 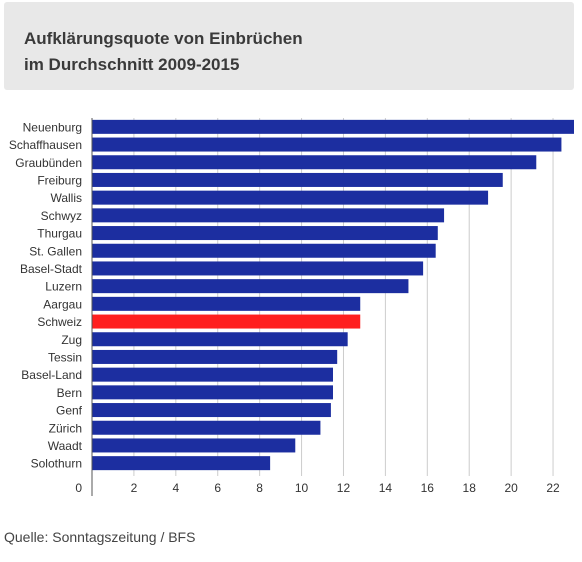 What do you see at coordinates (59, 322) in the screenshot?
I see `category-label: Schweiz` at bounding box center [59, 322].